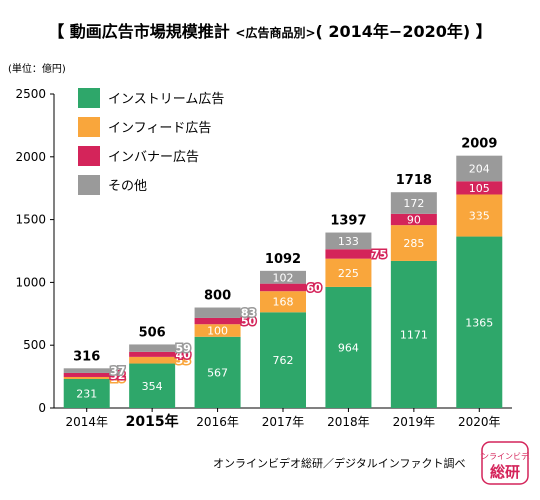 Image resolution: width=540 pixels, height=500 pixels. What do you see at coordinates (117, 371) in the screenshot?
I see `data-label: 37` at bounding box center [117, 371].